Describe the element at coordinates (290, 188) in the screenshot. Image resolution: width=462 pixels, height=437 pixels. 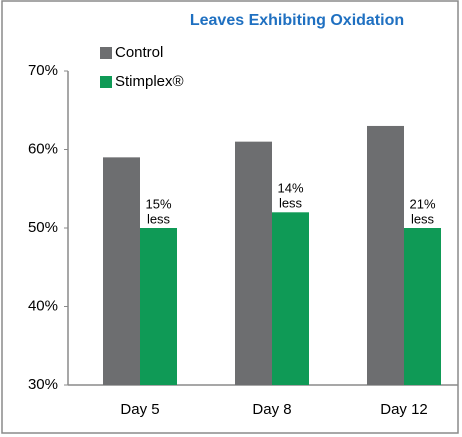
I see `annotation: 14%` at that location.